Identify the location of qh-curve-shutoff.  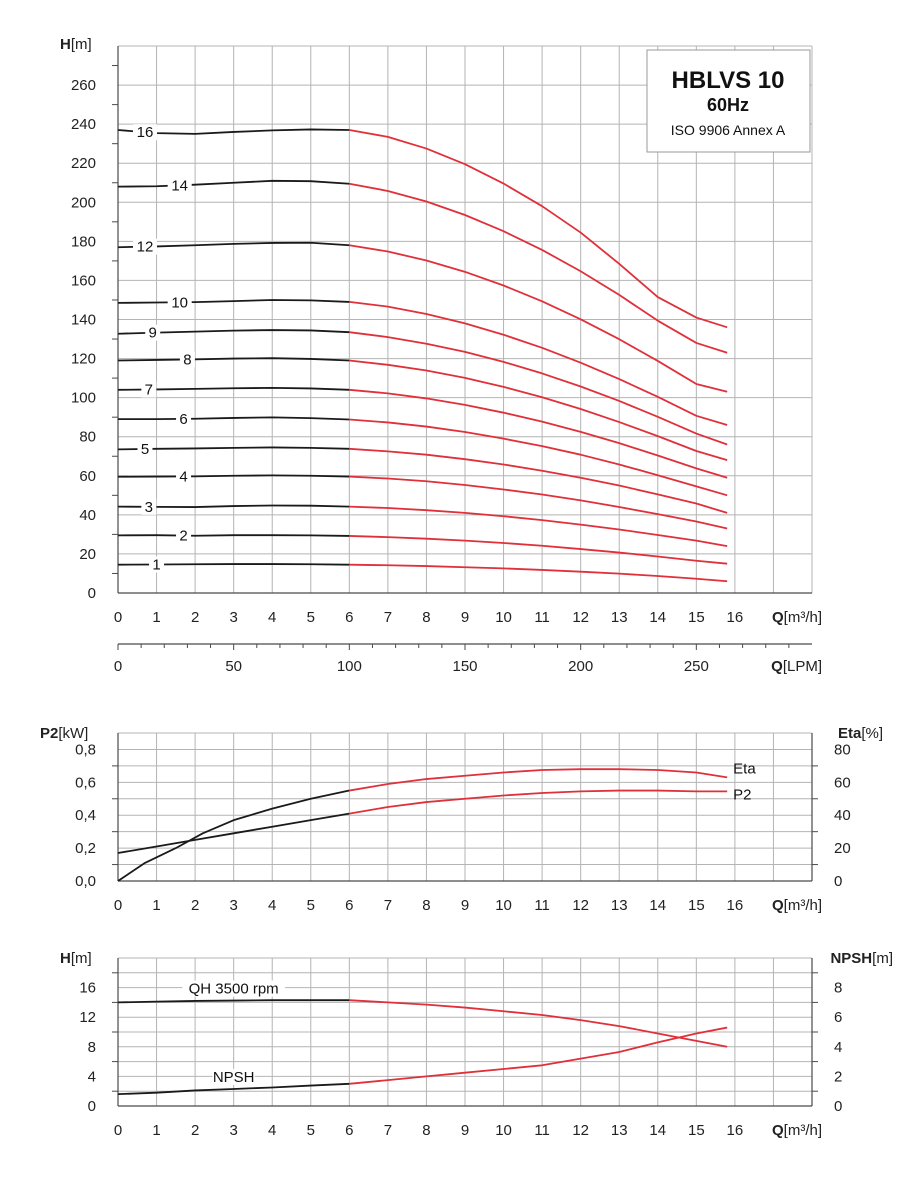
(233, 1001).